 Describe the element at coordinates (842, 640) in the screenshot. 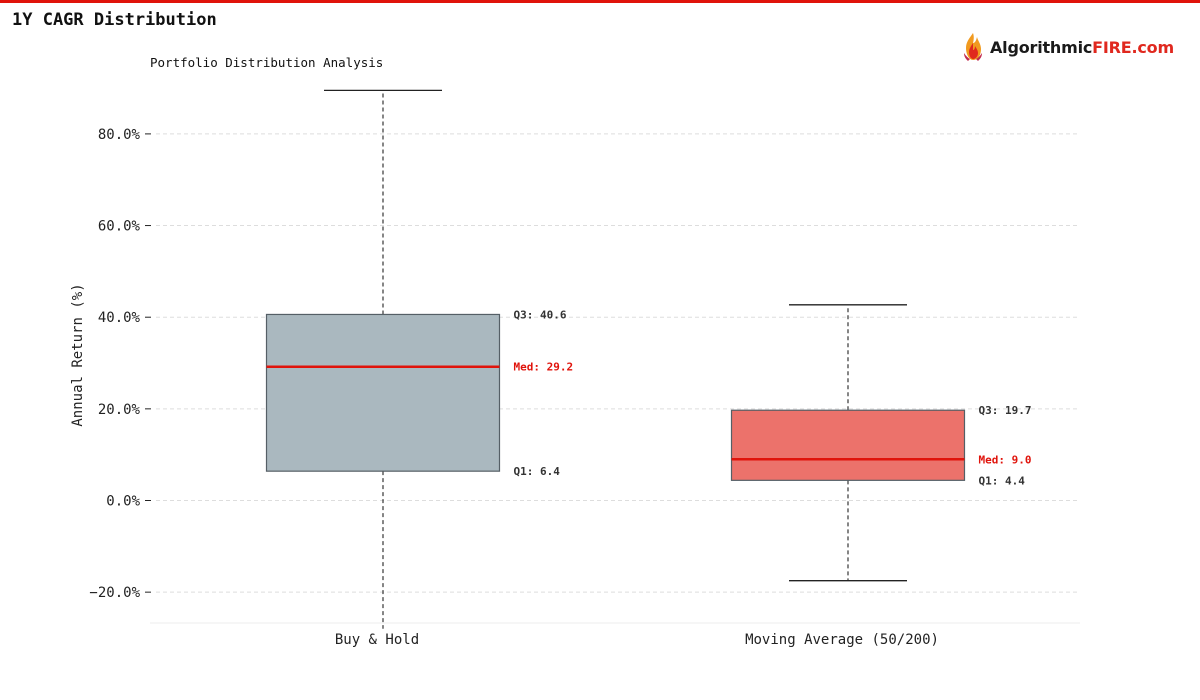

I see `x-tick-label: Moving Average (50/200)` at that location.